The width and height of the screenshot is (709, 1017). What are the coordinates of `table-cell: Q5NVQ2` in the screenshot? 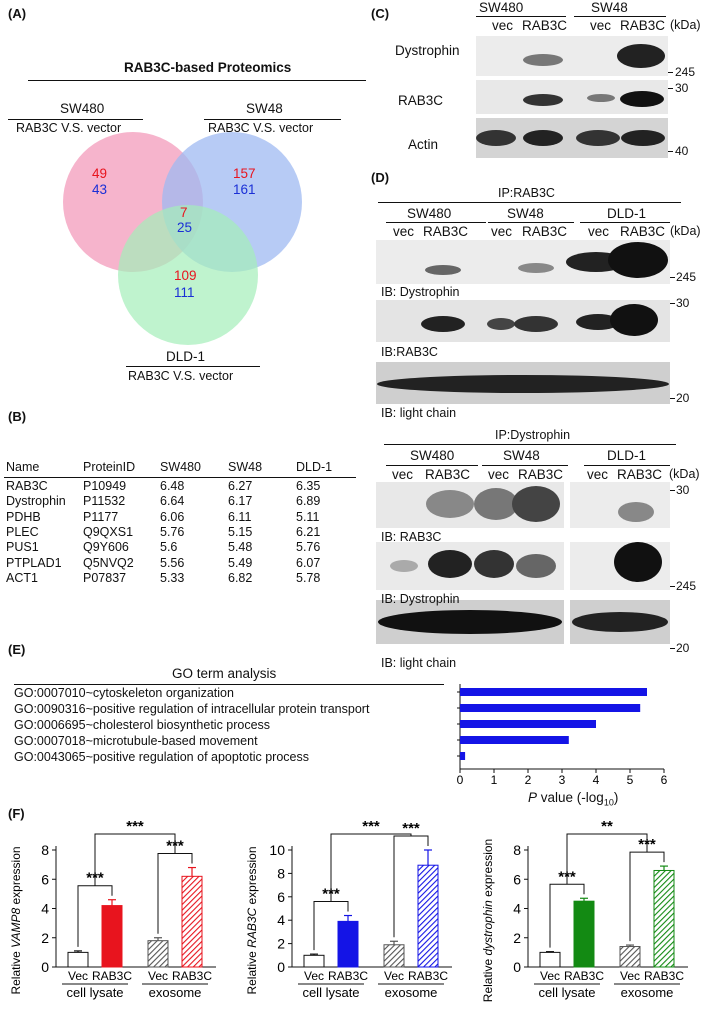 It's located at (108, 562).